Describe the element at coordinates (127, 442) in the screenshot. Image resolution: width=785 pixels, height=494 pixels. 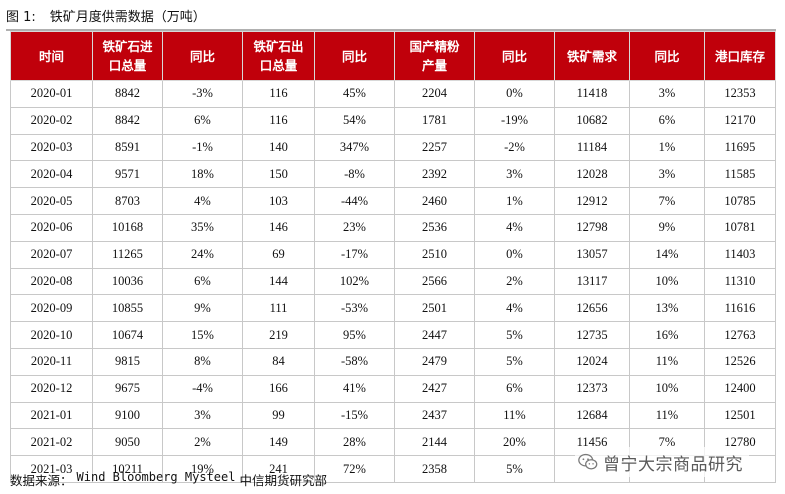
I see `table-cell: 9050` at that location.